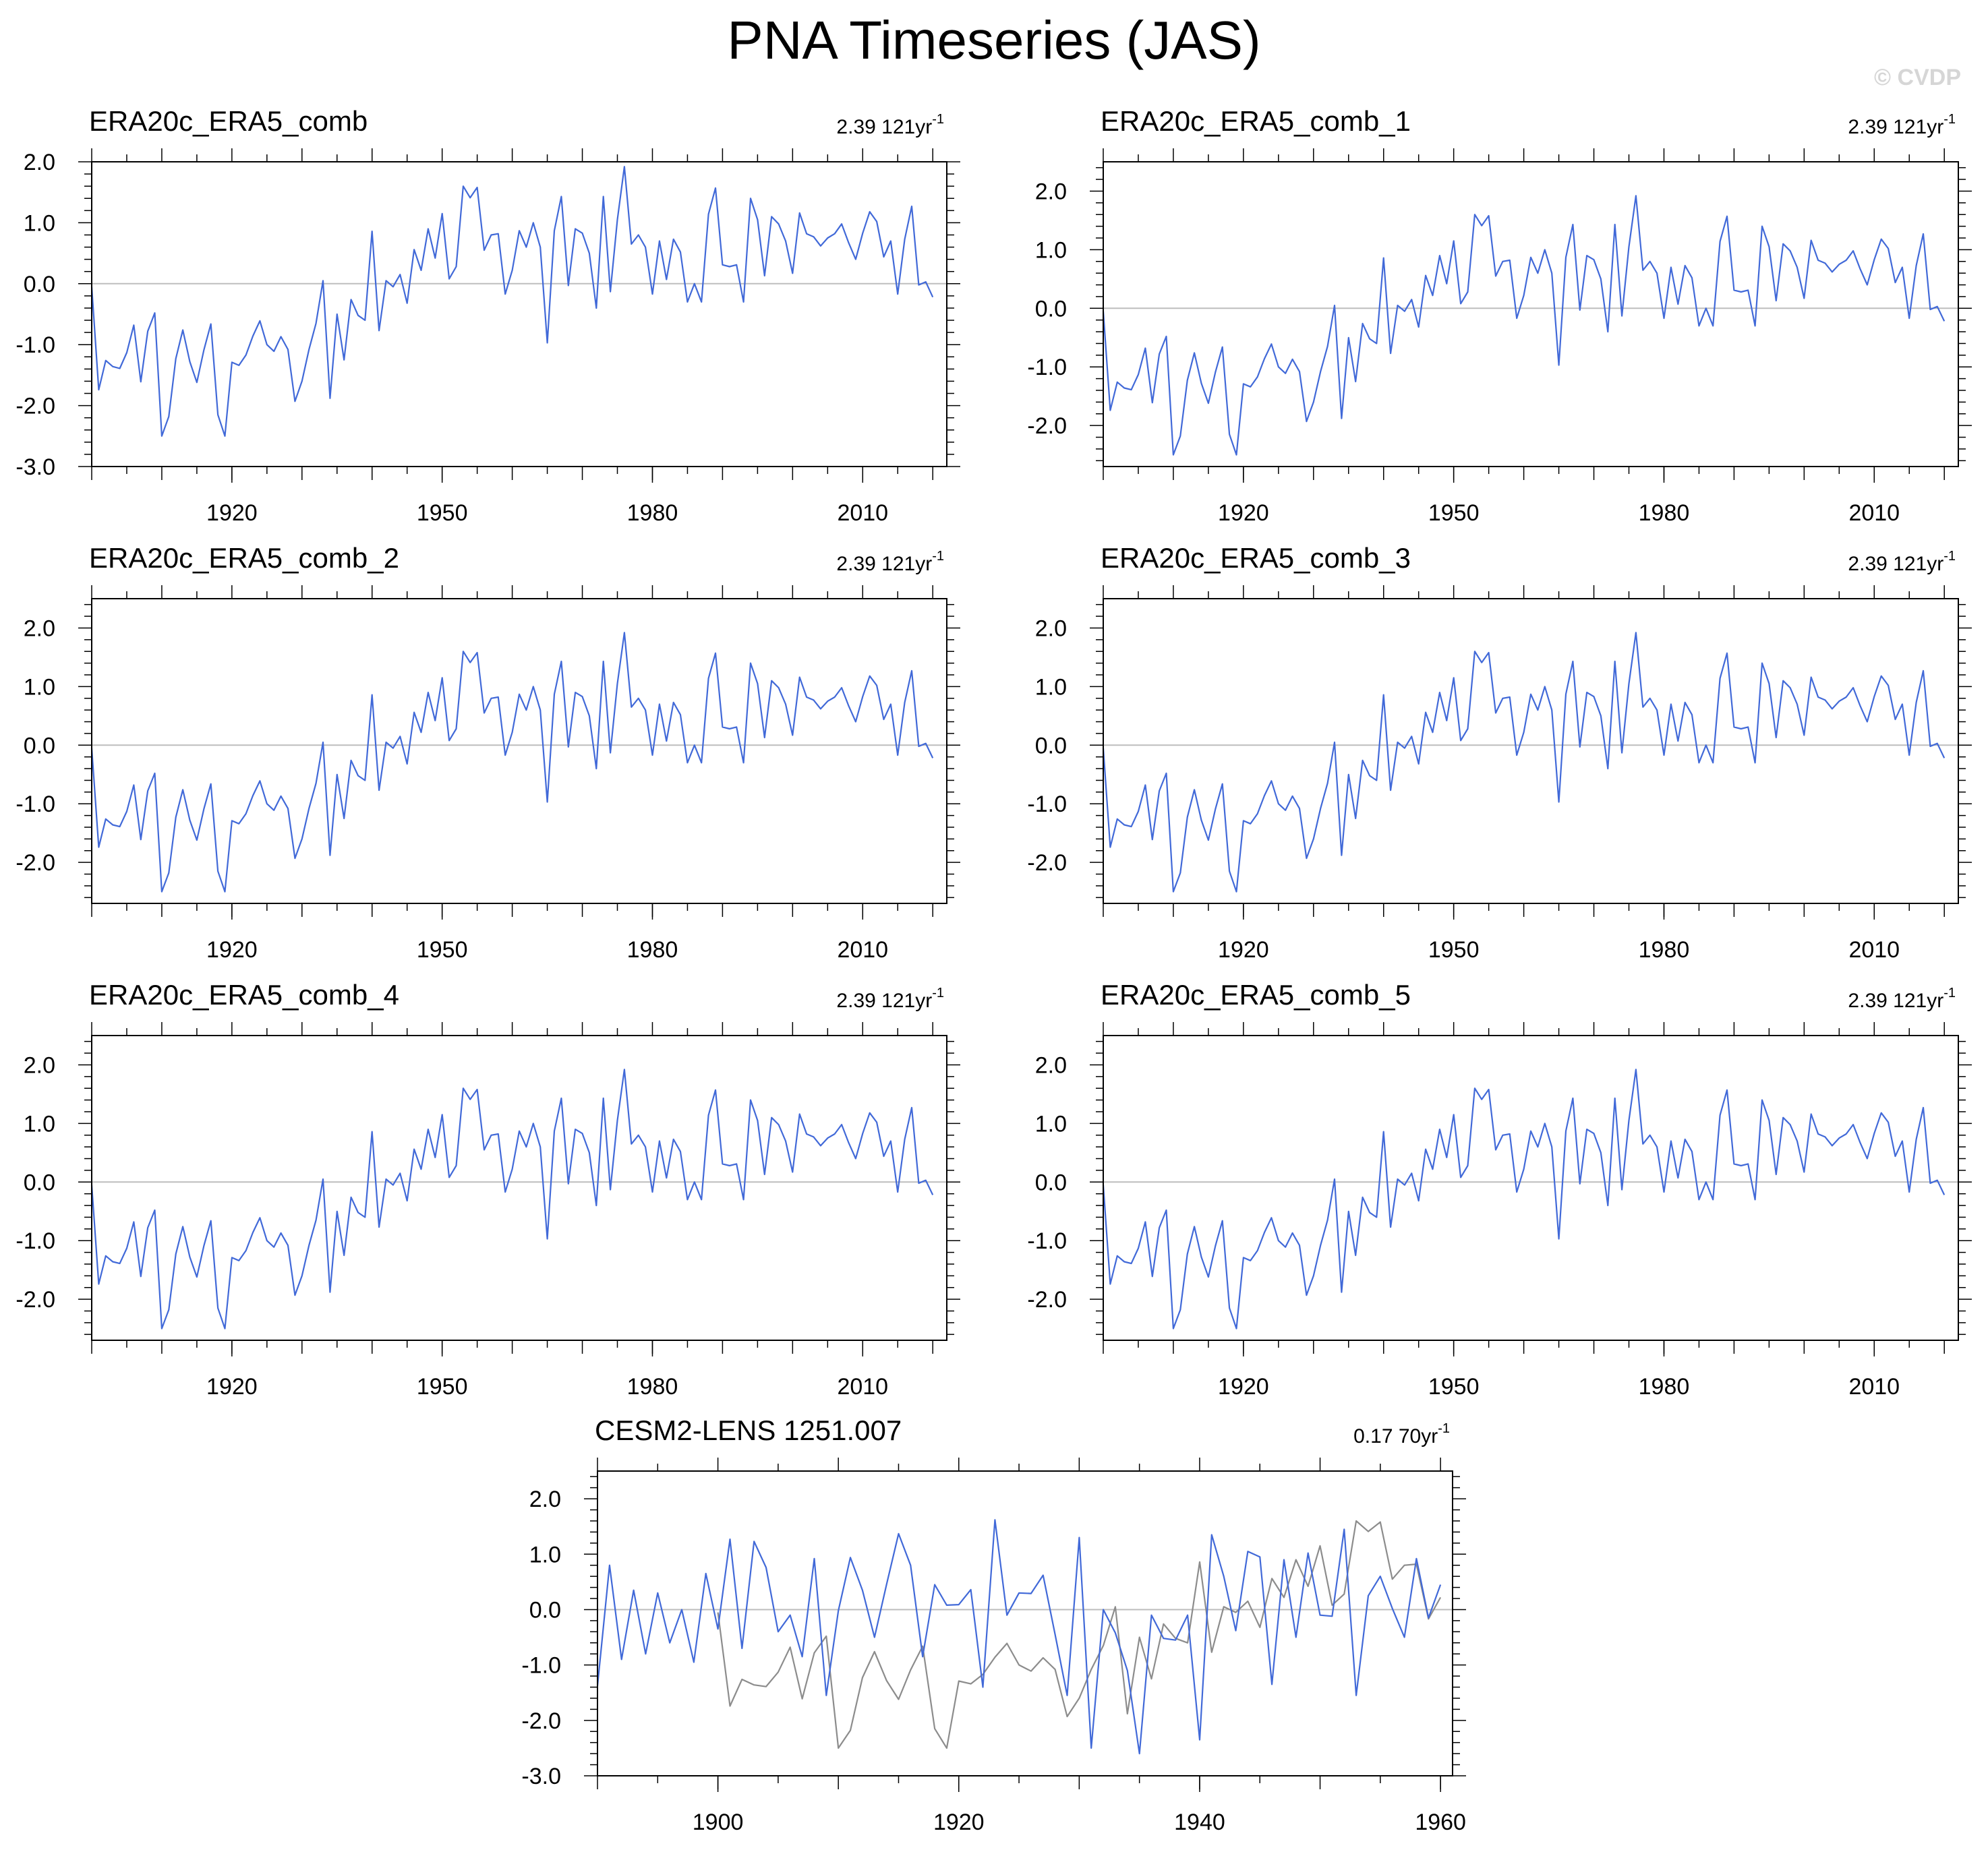 The width and height of the screenshot is (1988, 1854). I want to click on y-tick-label: -3.0, so click(36, 467).